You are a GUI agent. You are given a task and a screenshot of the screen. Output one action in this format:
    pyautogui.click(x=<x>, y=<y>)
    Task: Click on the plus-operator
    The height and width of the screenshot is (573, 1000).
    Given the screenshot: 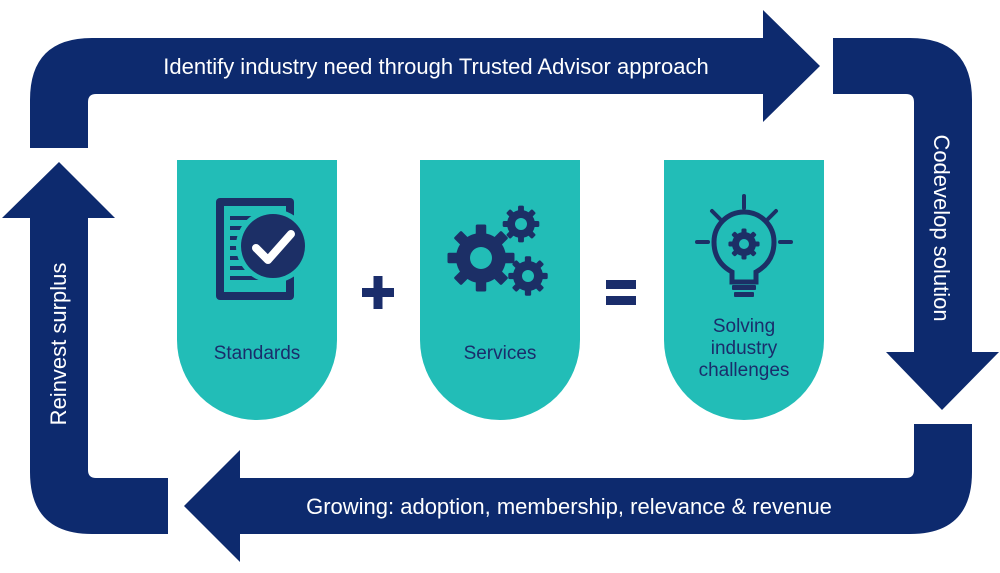 What is the action you would take?
    pyautogui.click(x=378, y=292)
    